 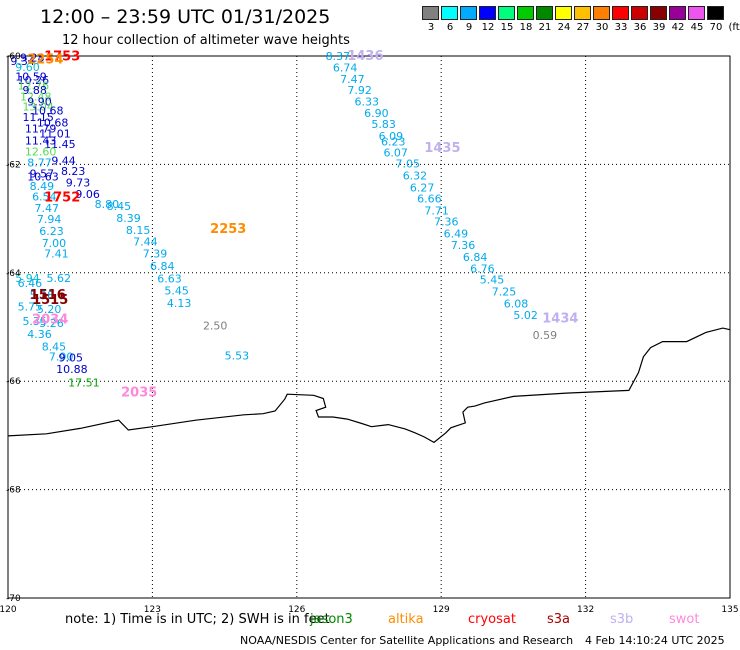 What do you see at coordinates (621, 27) in the screenshot?
I see `colorbar-tick-label: 33` at bounding box center [621, 27].